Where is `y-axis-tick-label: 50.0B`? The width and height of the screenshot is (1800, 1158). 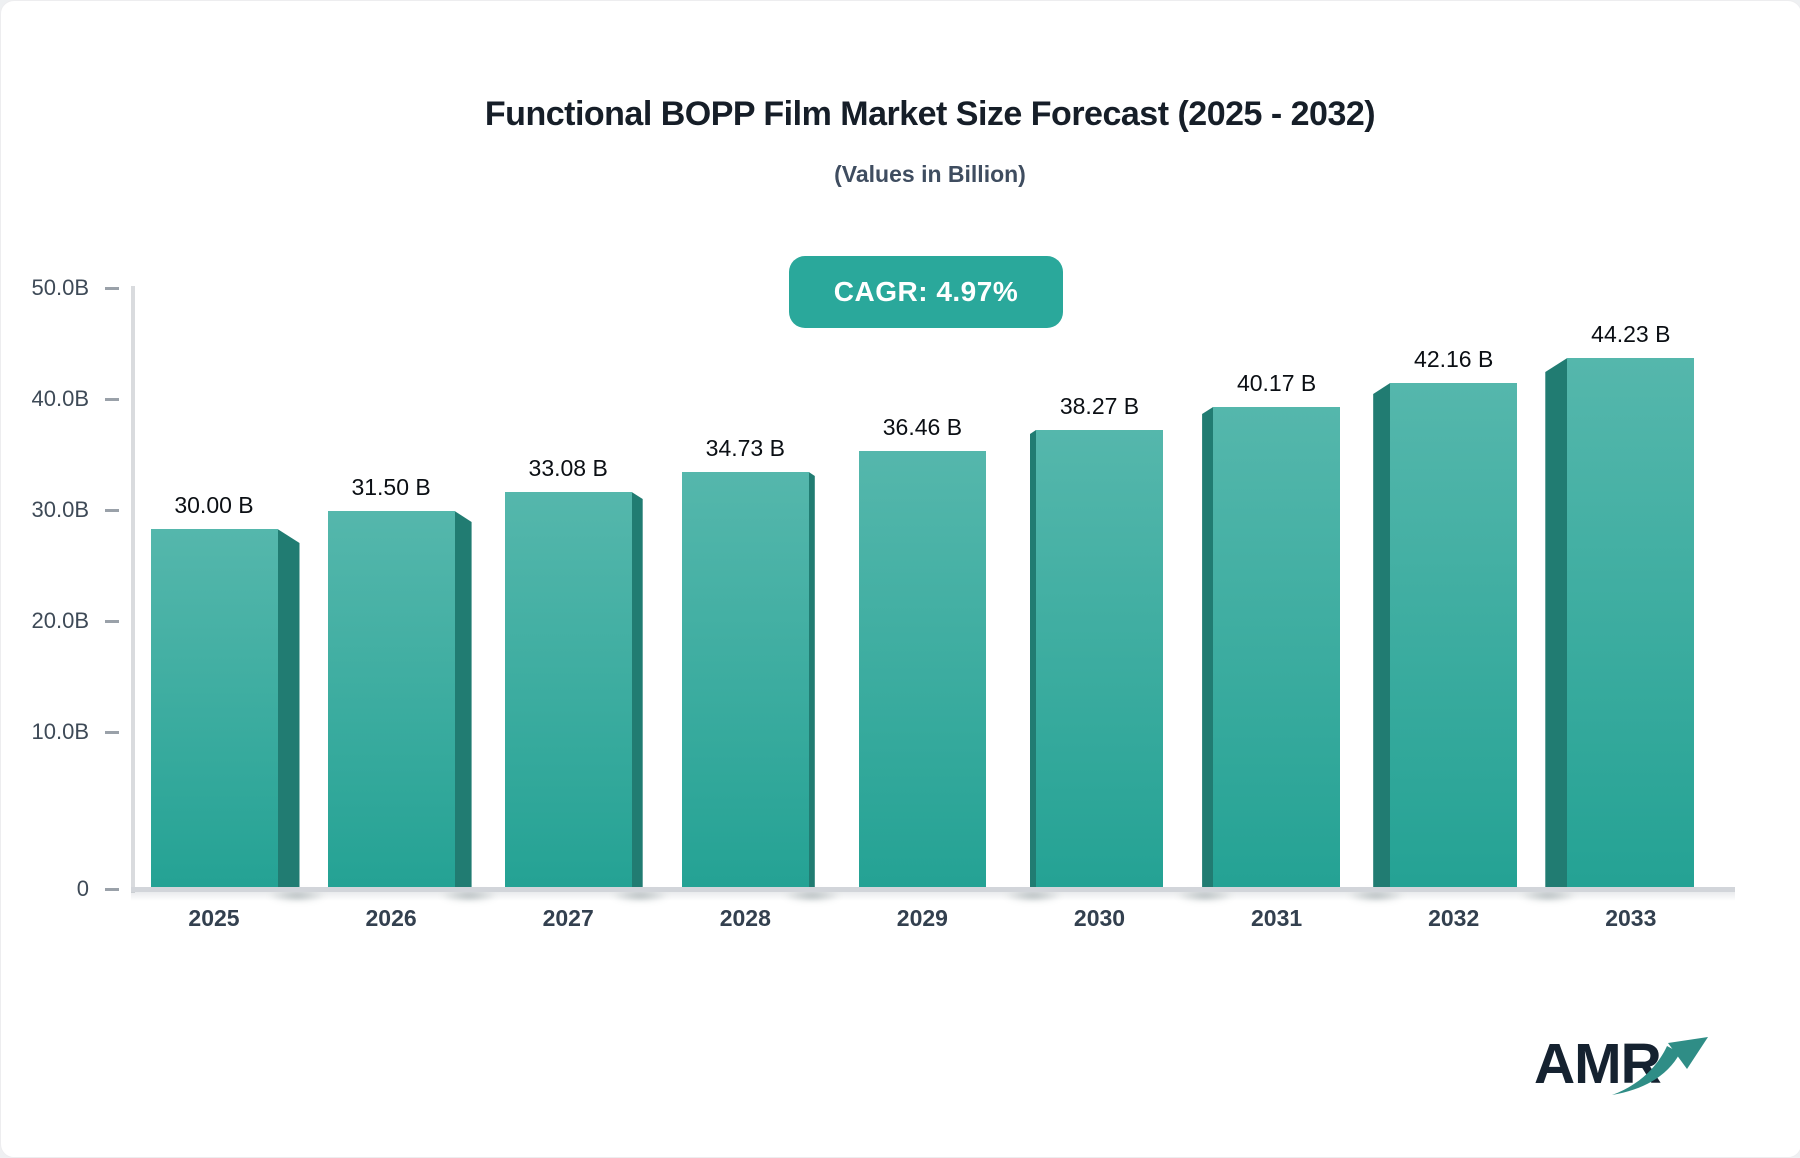 y-axis-tick-label: 50.0B is located at coordinates (60, 287).